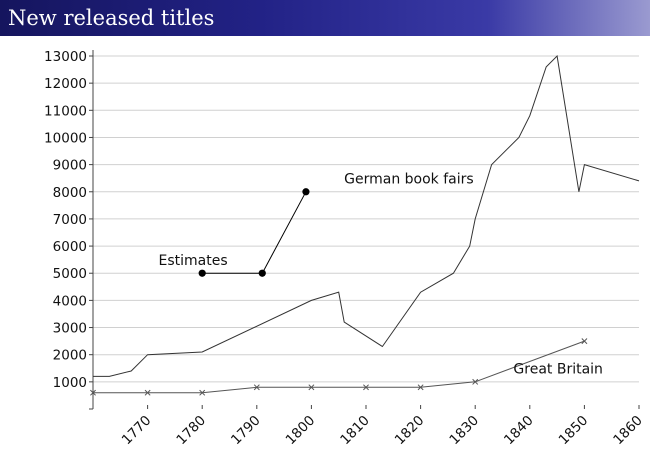 Image resolution: width=650 pixels, height=458 pixels. I want to click on y-tick-label-3000: 3000, so click(70, 329).